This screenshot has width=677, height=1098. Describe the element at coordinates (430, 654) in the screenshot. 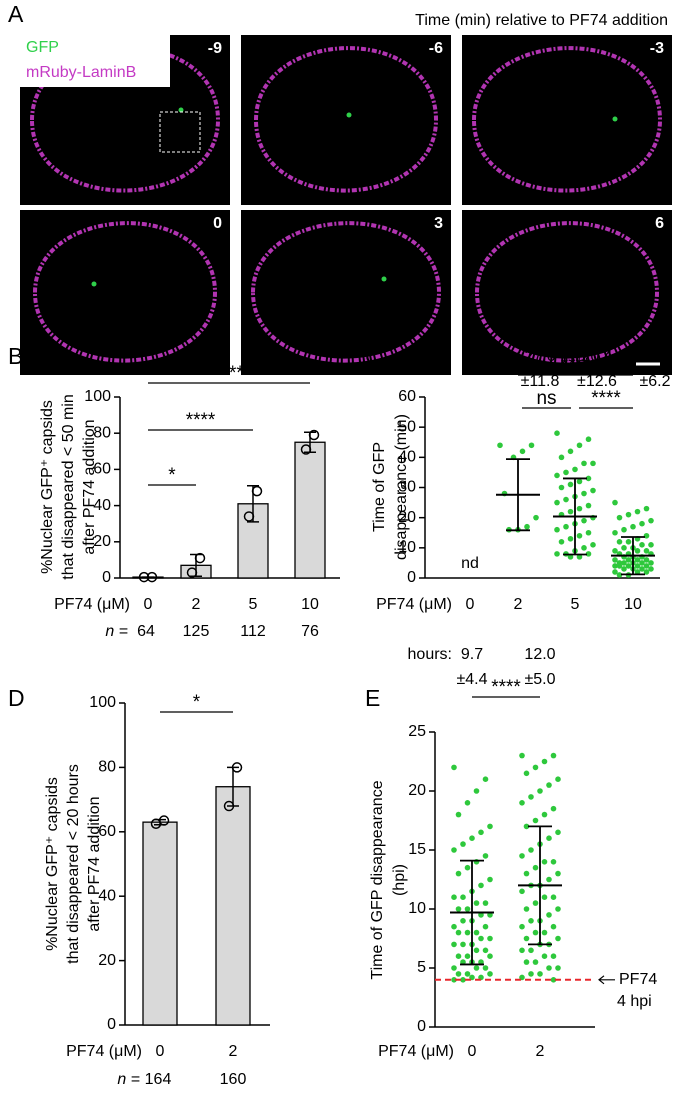

I see `annotation-label: hours:` at that location.